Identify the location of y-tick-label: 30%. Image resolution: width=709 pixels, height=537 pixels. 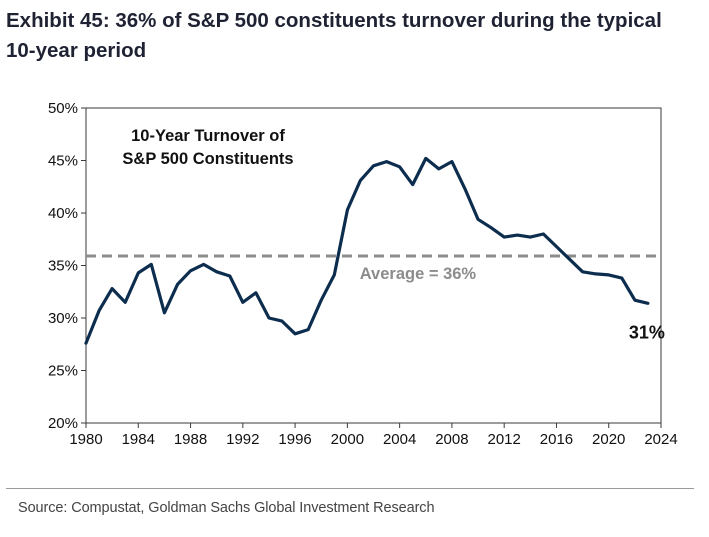
(63, 318).